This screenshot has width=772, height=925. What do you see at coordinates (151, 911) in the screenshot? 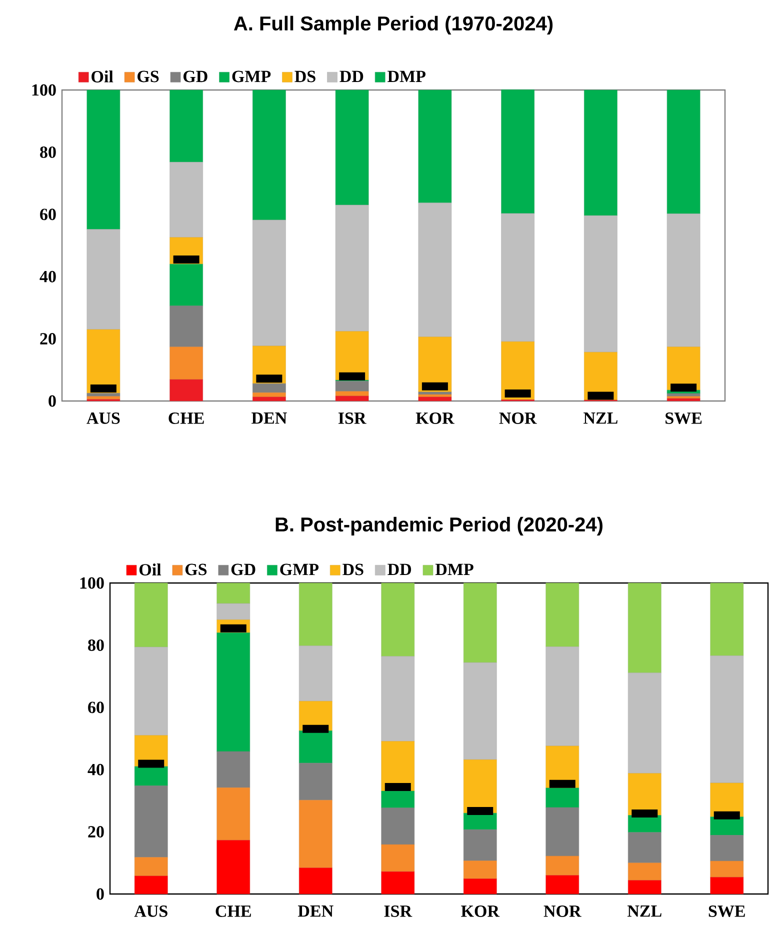
I see `x-tick-label: AUS` at bounding box center [151, 911].